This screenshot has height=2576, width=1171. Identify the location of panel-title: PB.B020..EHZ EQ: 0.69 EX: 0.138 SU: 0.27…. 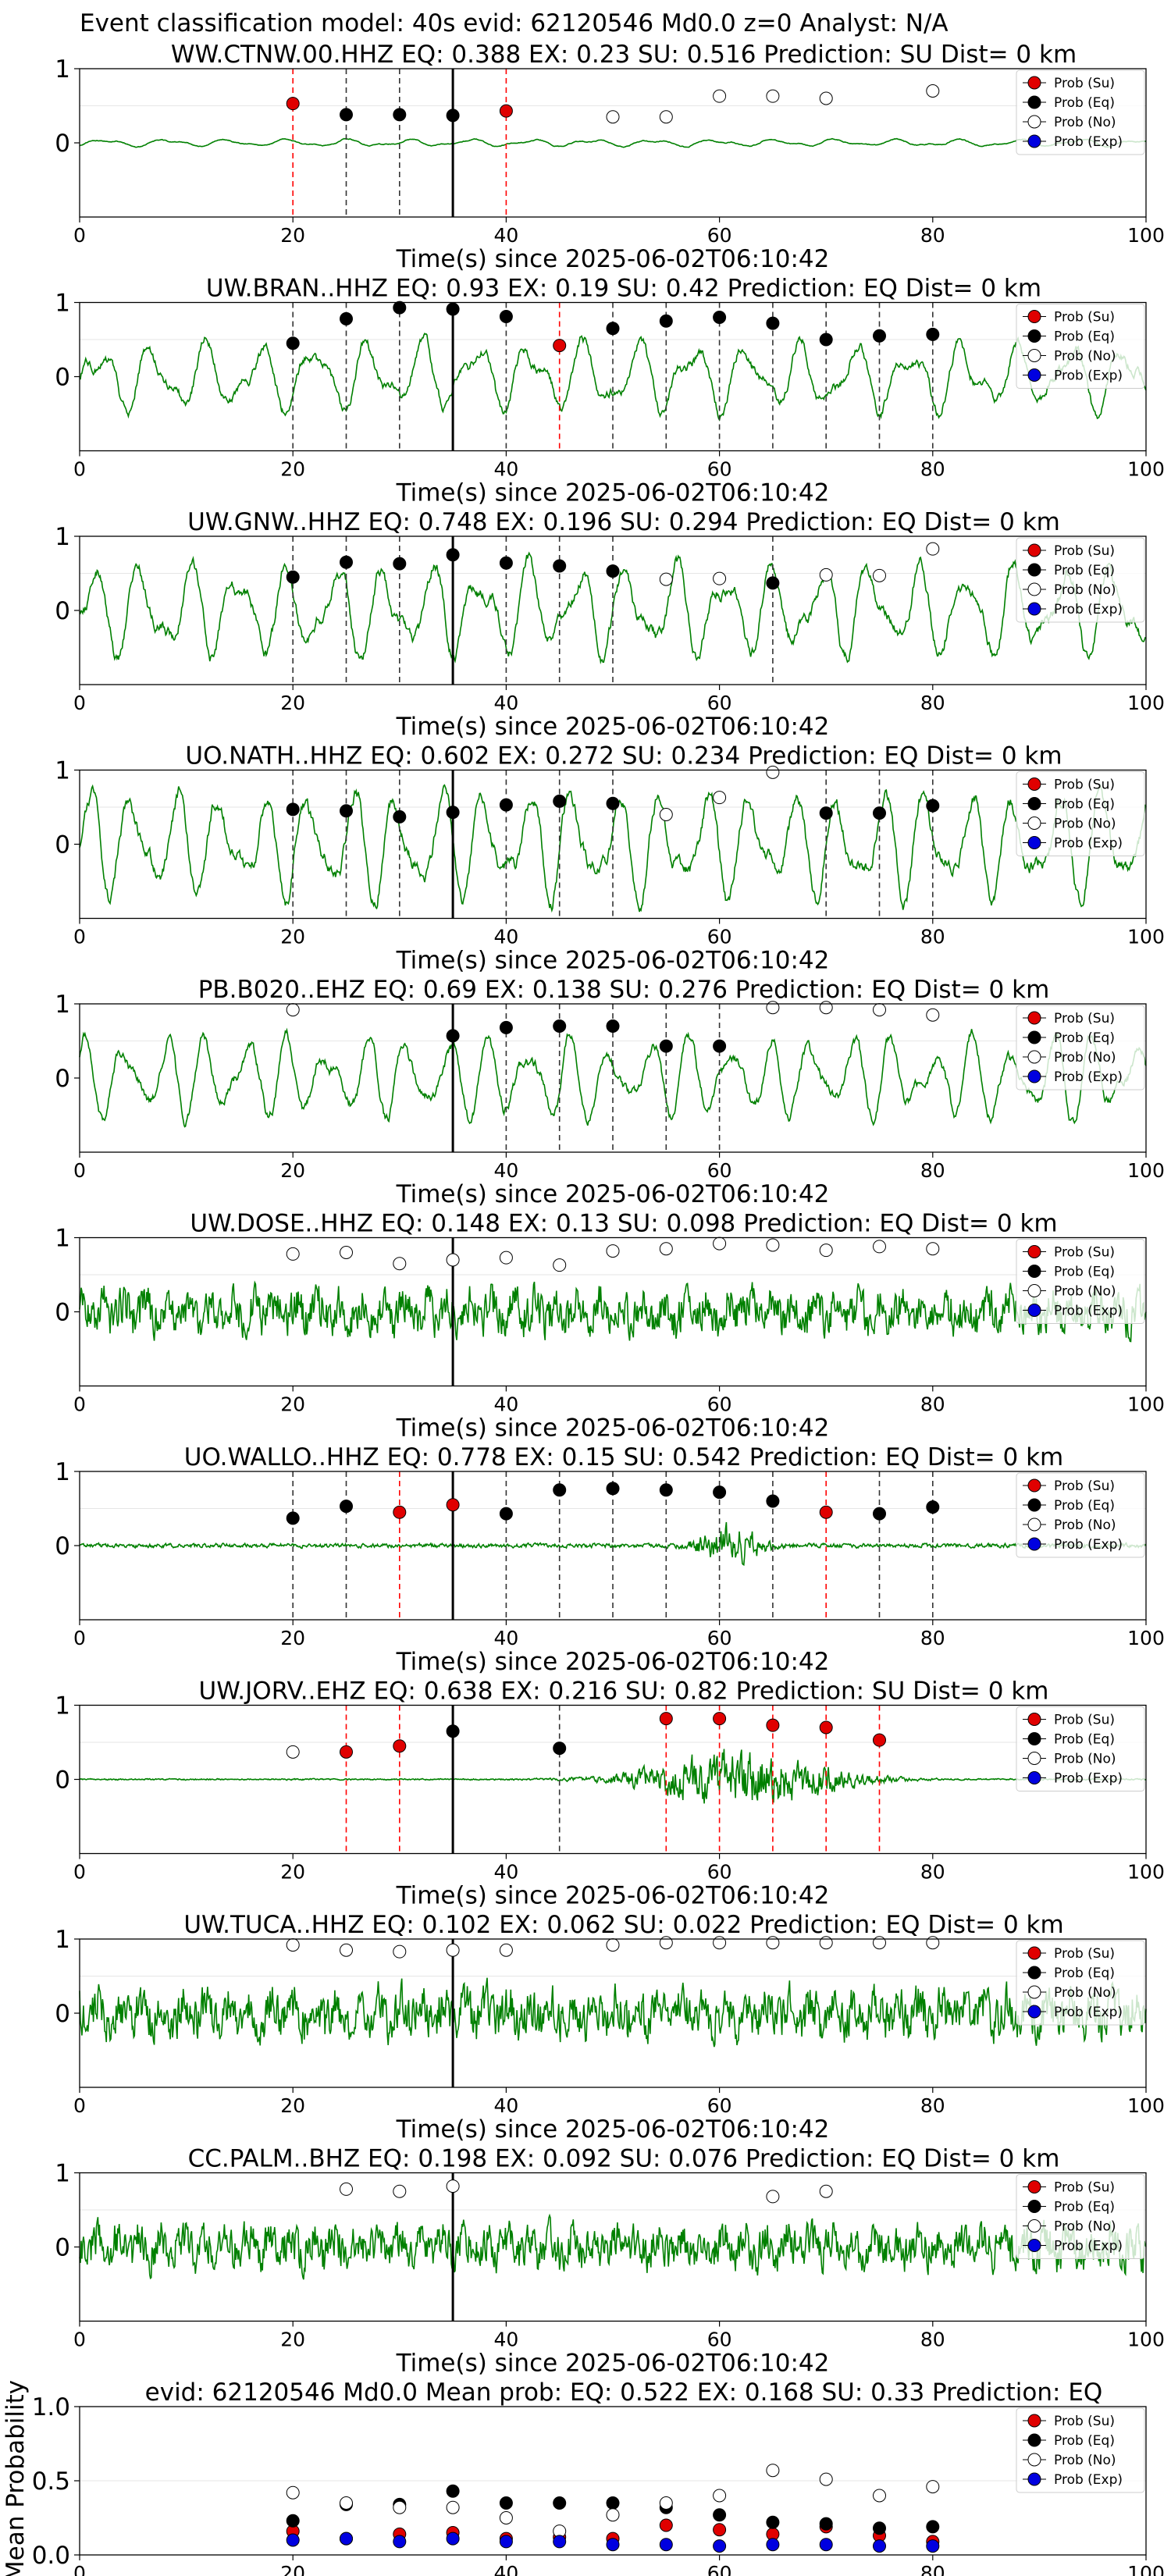
(624, 990).